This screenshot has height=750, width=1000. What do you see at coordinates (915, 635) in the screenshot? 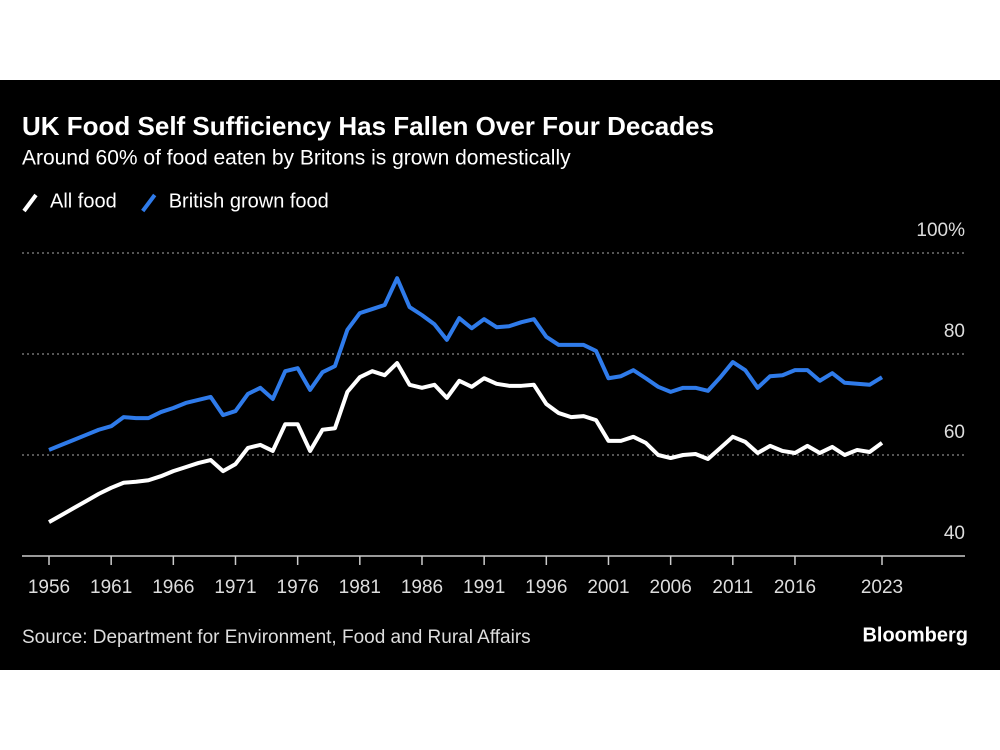
I see `brand: Bloomberg` at bounding box center [915, 635].